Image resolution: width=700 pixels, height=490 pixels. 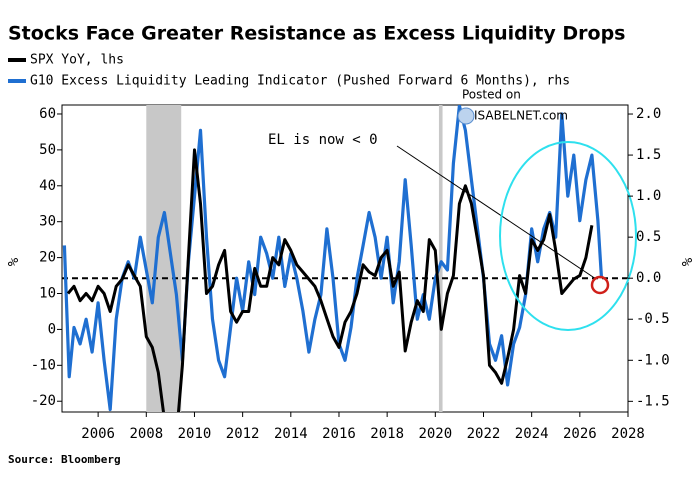 What do you see at coordinates (339, 434) in the screenshot?
I see `x-tick-label: 2016` at bounding box center [339, 434].